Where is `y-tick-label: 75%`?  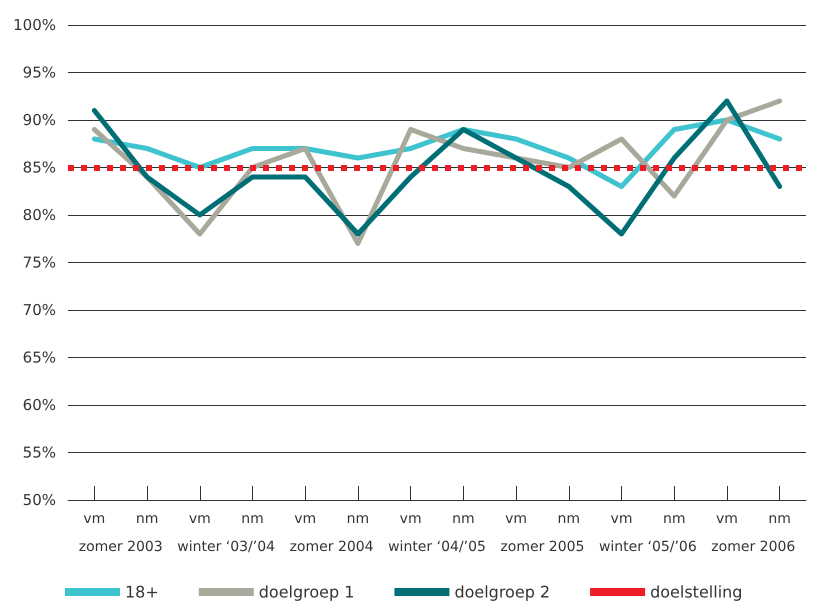
y-tick-label: 75% is located at coordinates (39, 263).